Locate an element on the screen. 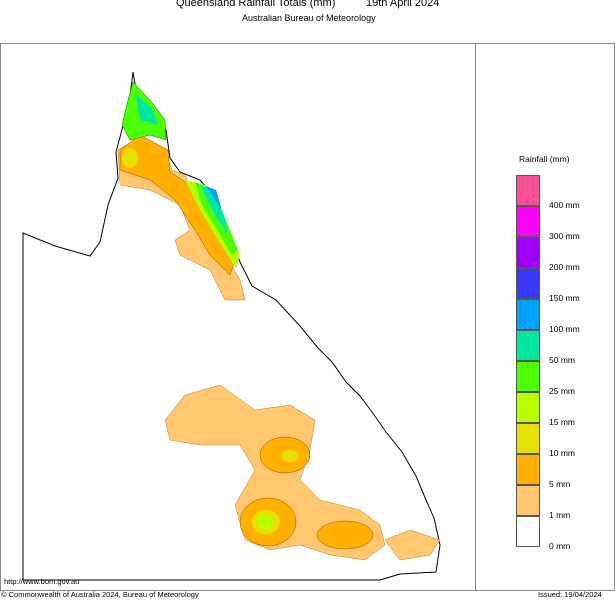 This screenshot has width=615, height=600. legend-label: 50 mm is located at coordinates (562, 360).